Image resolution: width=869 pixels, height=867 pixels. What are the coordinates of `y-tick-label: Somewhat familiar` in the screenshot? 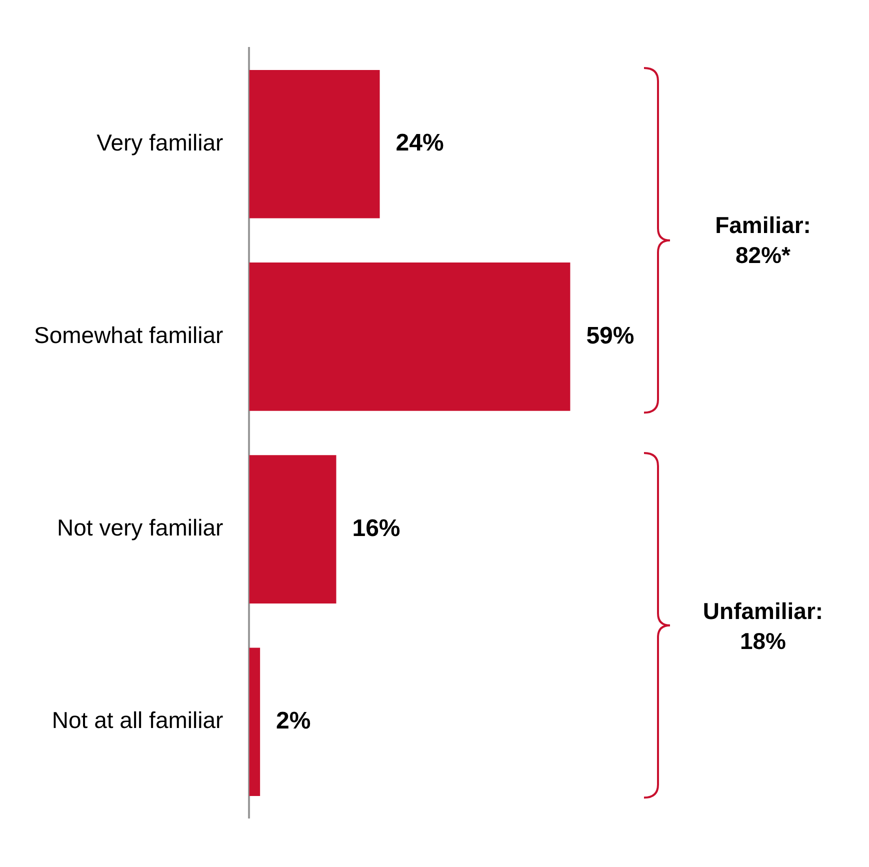 It's located at (129, 335).